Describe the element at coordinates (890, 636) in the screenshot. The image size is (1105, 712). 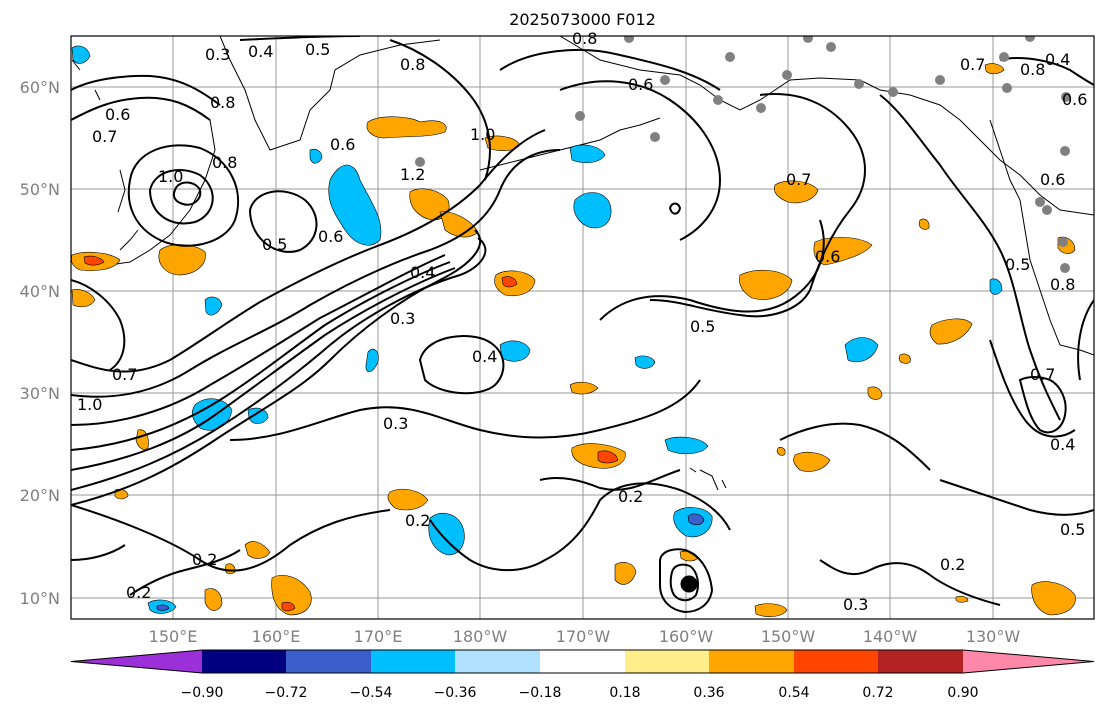
I see `lon-label: 140°W` at that location.